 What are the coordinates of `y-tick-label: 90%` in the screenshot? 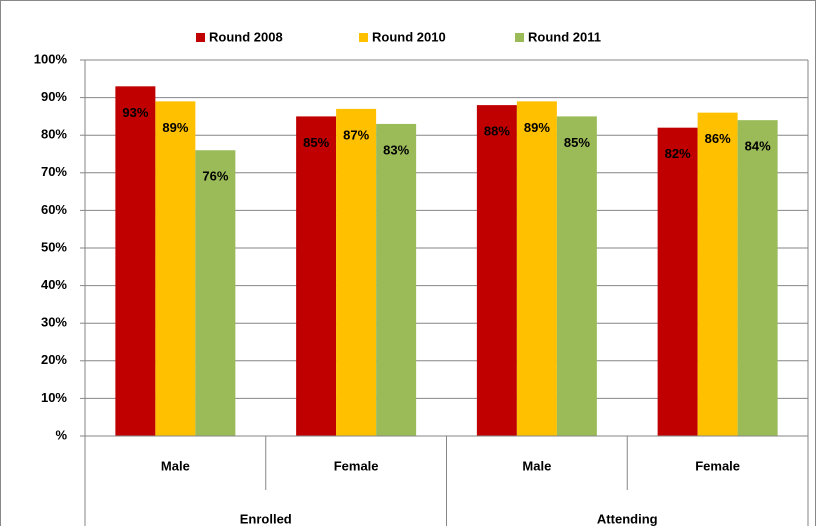 It's located at (54, 96).